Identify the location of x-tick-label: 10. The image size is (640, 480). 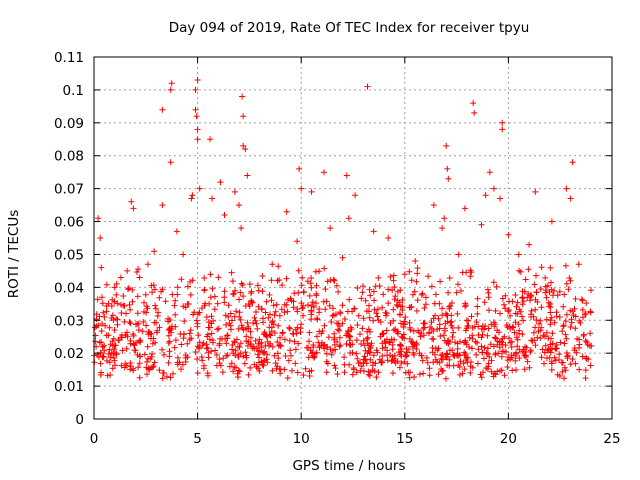
(301, 439).